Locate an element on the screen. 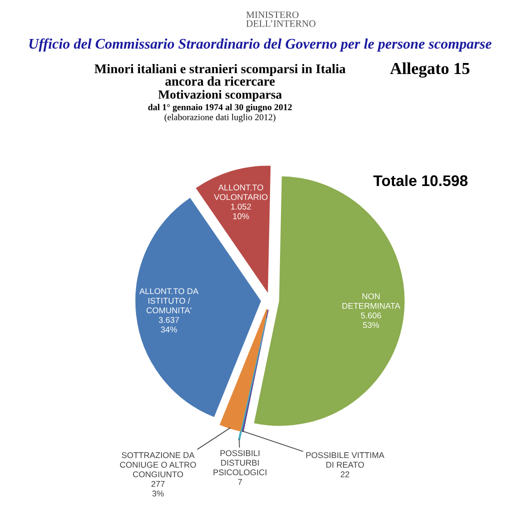 The width and height of the screenshot is (525, 520). data-label: 1.052 10% is located at coordinates (241, 212).